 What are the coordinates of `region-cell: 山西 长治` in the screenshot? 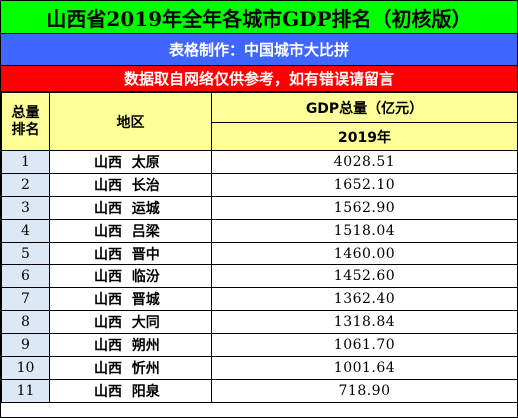 It's located at (130, 184).